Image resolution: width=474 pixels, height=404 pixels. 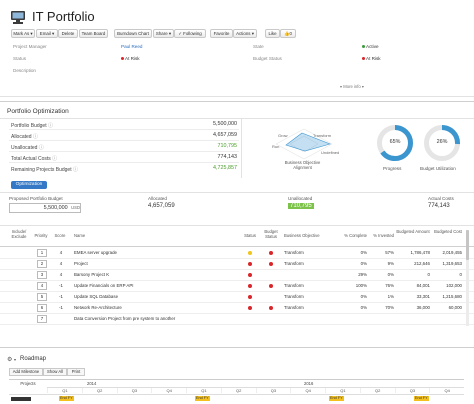 I want to click on invested-cell: 76%, so click(x=389, y=285).